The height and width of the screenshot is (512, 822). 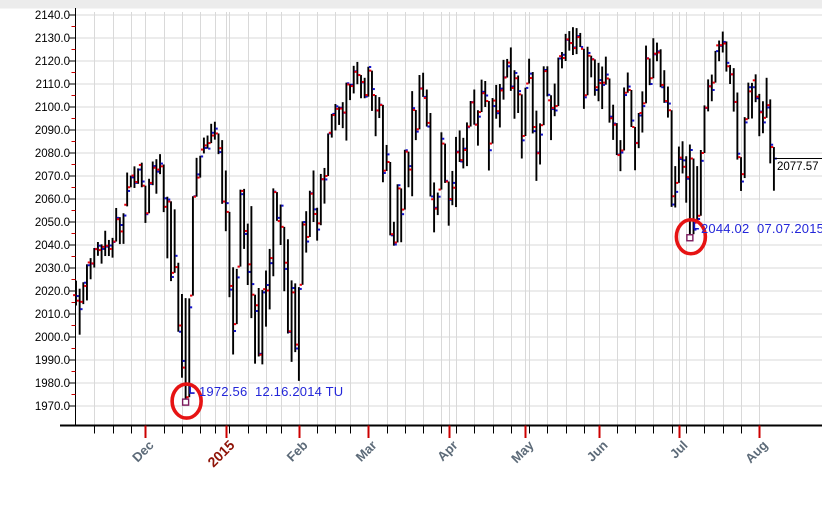 I want to click on y-tick-label: 2040.0, so click(x=52, y=246).